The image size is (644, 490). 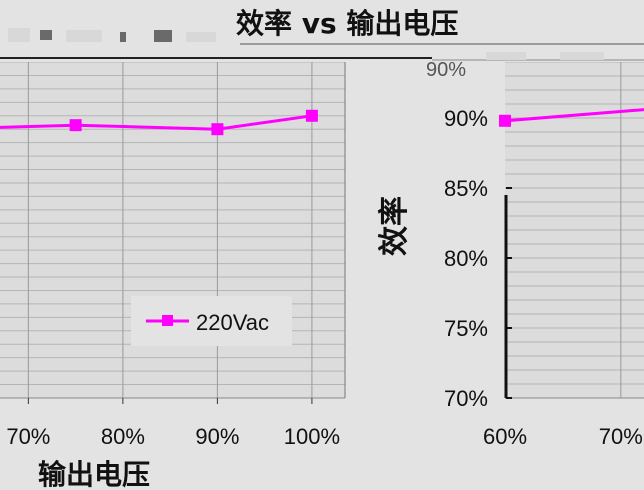 I want to click on right-axis-ticks, so click(x=509, y=293).